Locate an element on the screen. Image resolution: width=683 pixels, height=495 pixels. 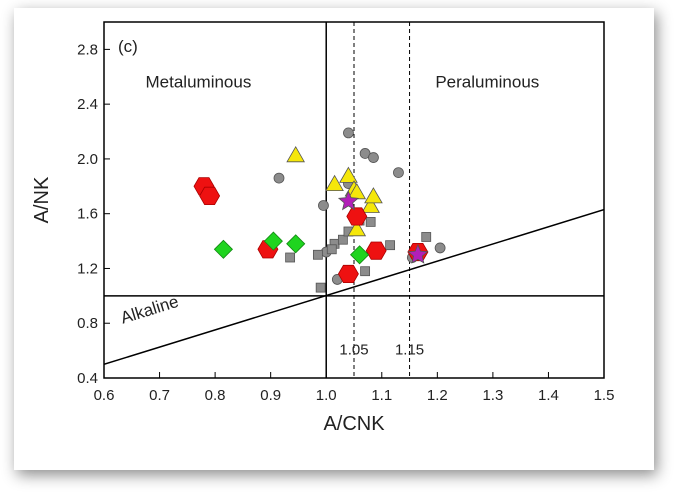
x-tick-label: 0.8 is located at coordinates (215, 395).